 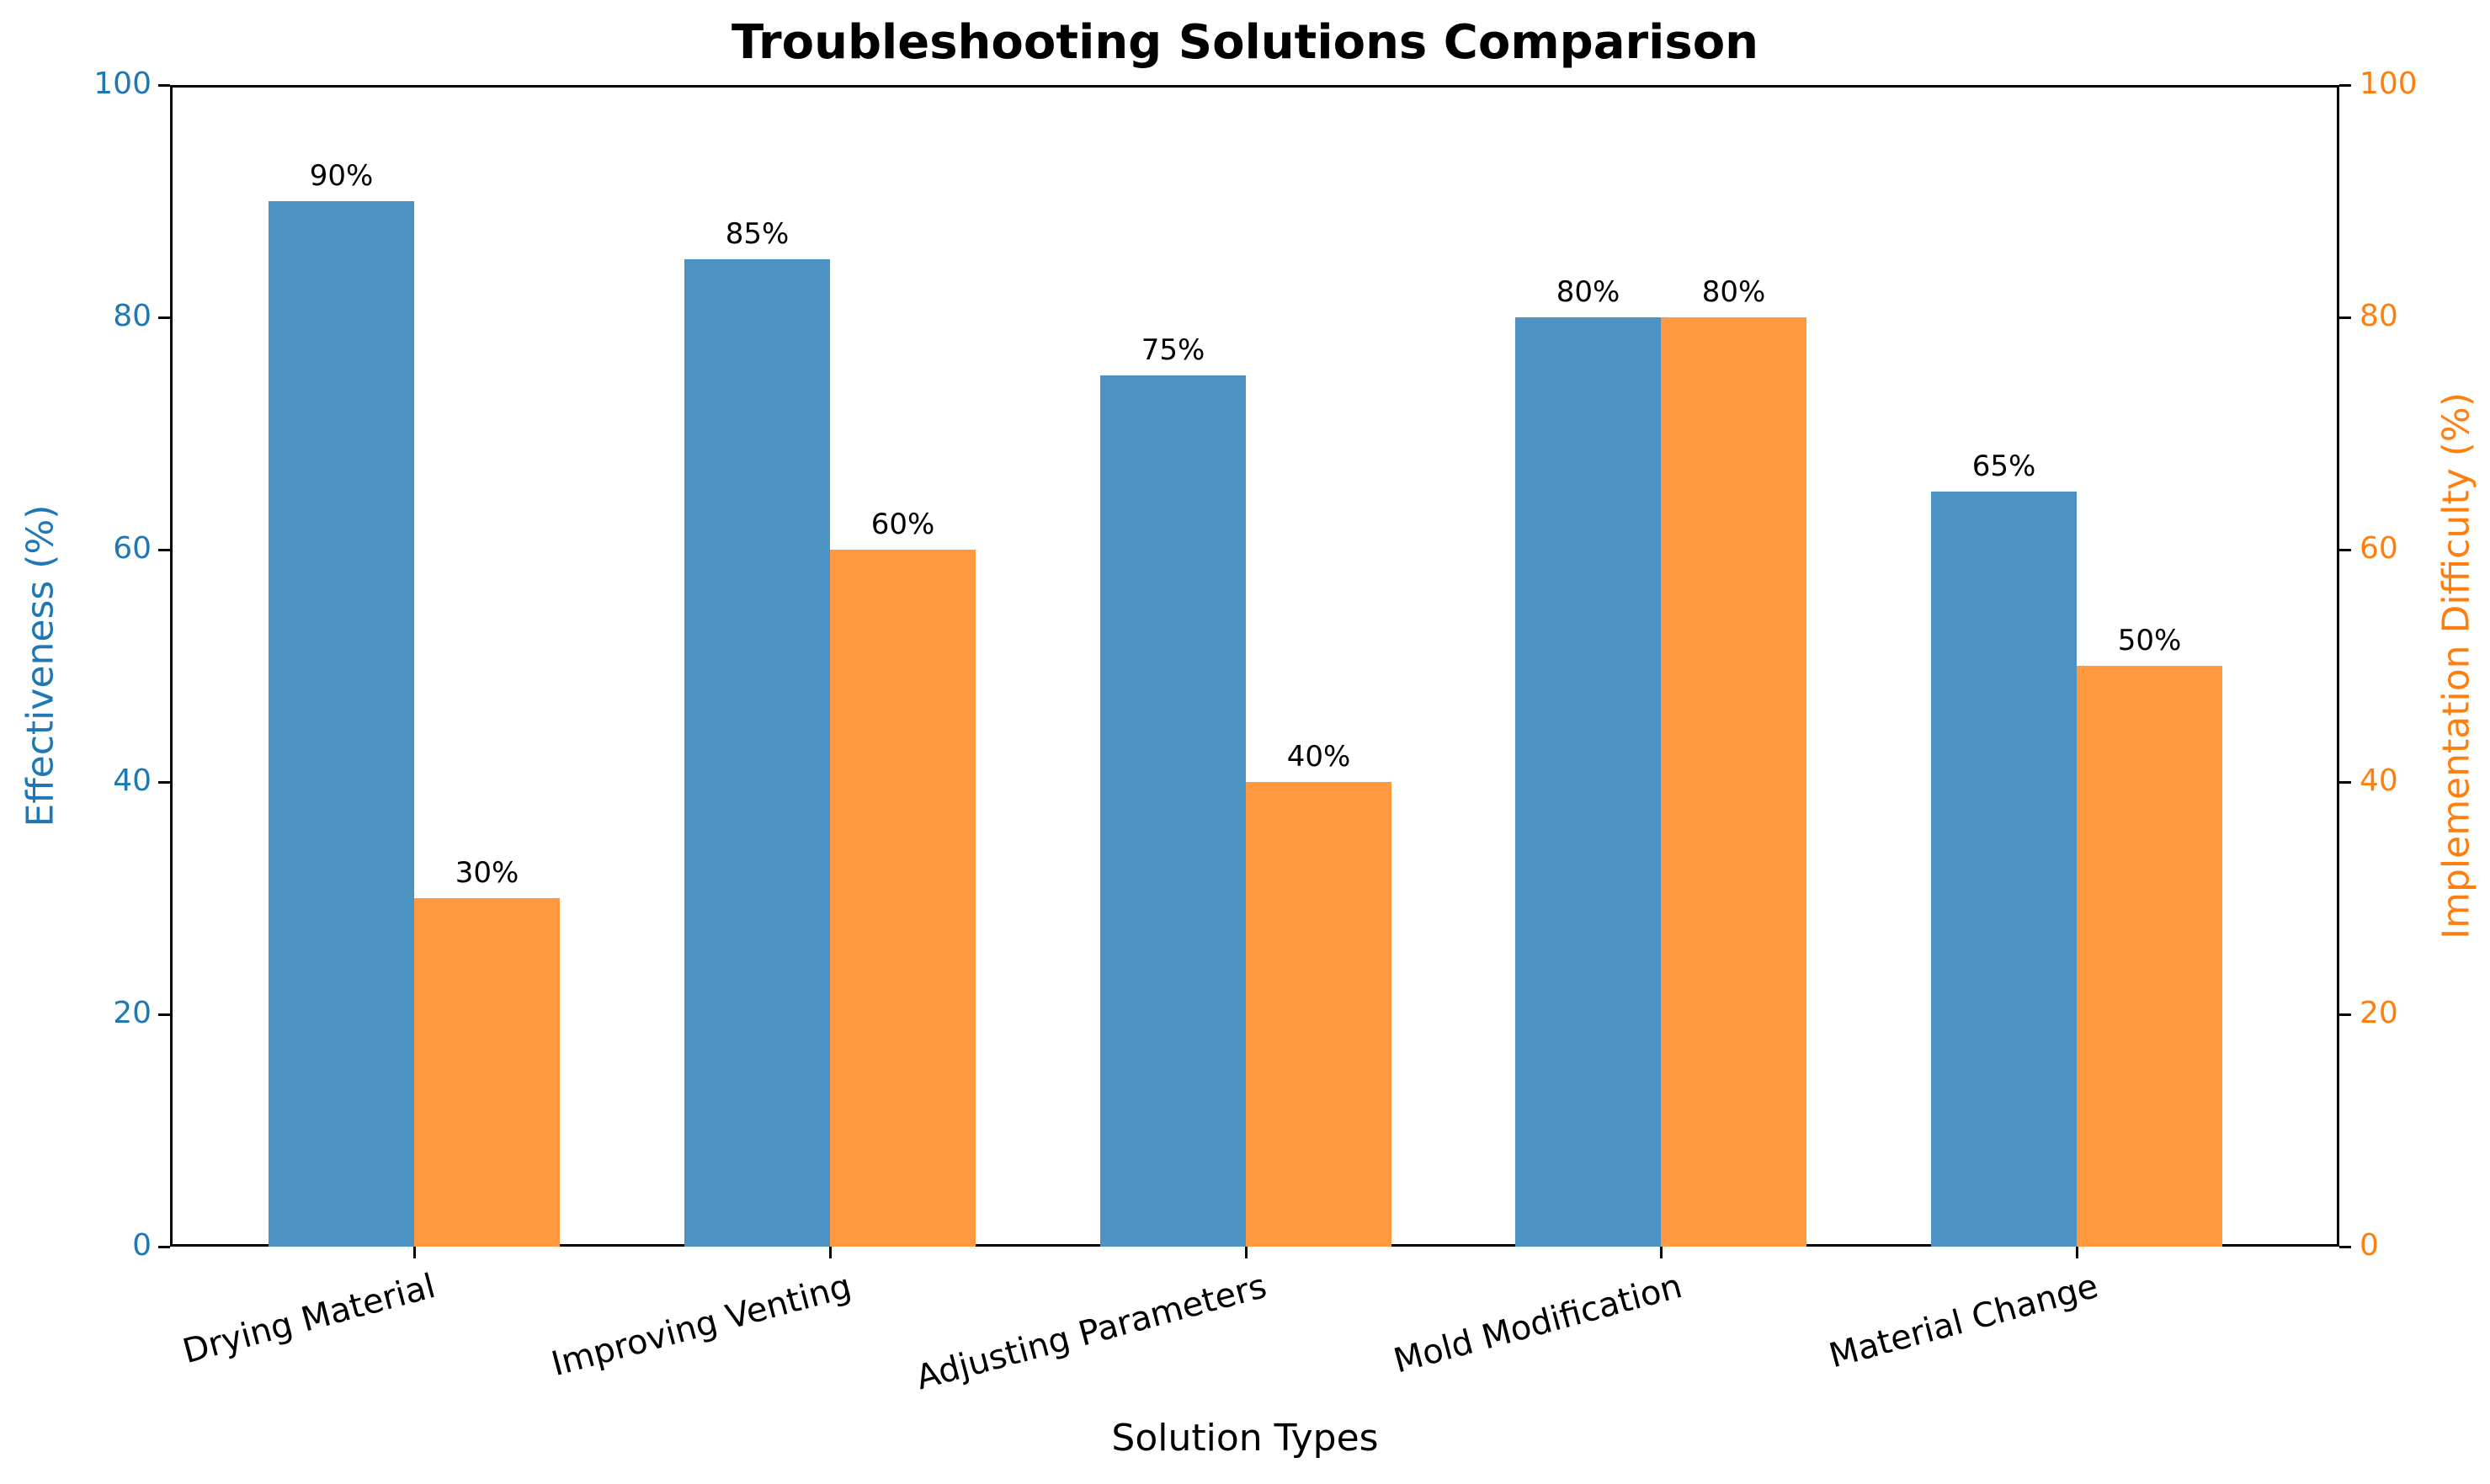 I want to click on x-axis-title: Solution Types, so click(x=1245, y=1438).